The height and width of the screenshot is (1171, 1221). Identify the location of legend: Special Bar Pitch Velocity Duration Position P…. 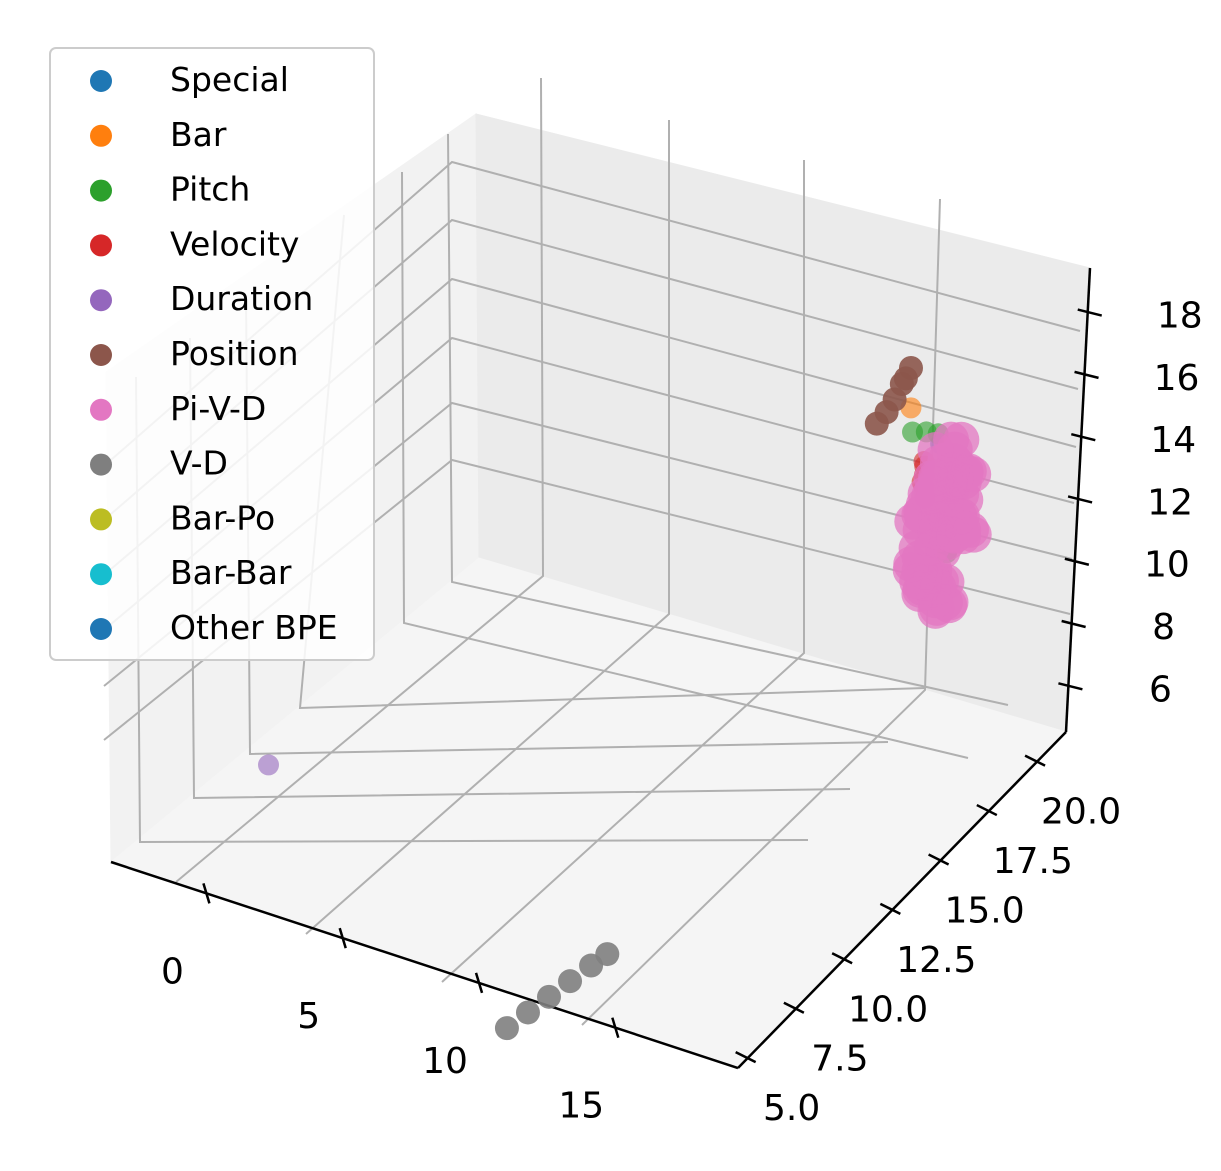
(212, 354).